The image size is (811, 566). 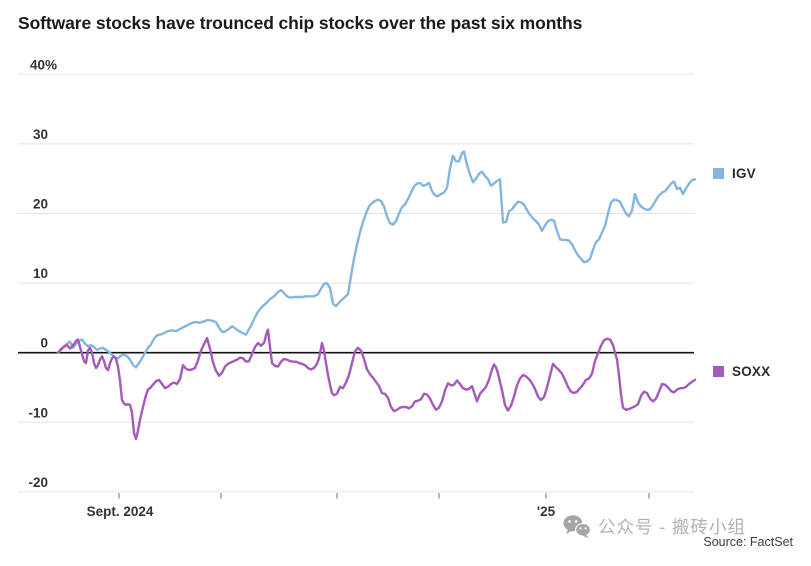 What do you see at coordinates (40, 204) in the screenshot?
I see `y-axis-label-20: 20` at bounding box center [40, 204].